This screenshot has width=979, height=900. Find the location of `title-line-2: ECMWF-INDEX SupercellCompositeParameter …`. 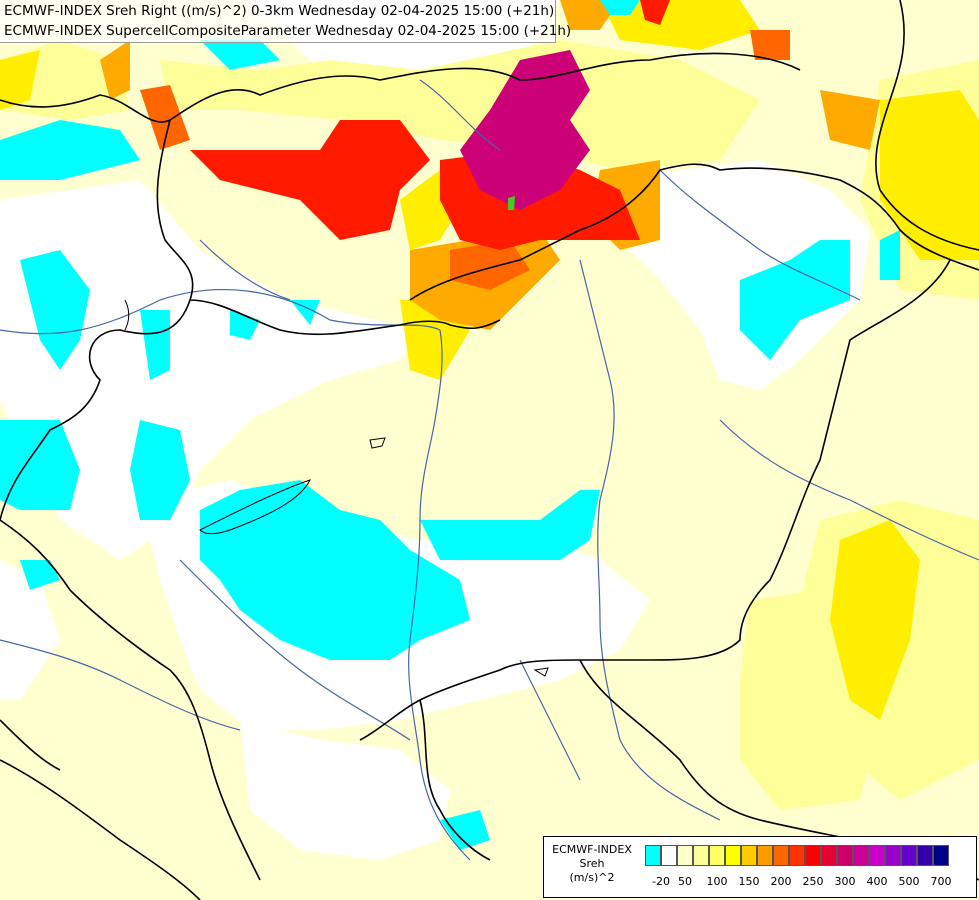

title-line-2: ECMWF-INDEX SupercellCompositeParameter … is located at coordinates (288, 31).